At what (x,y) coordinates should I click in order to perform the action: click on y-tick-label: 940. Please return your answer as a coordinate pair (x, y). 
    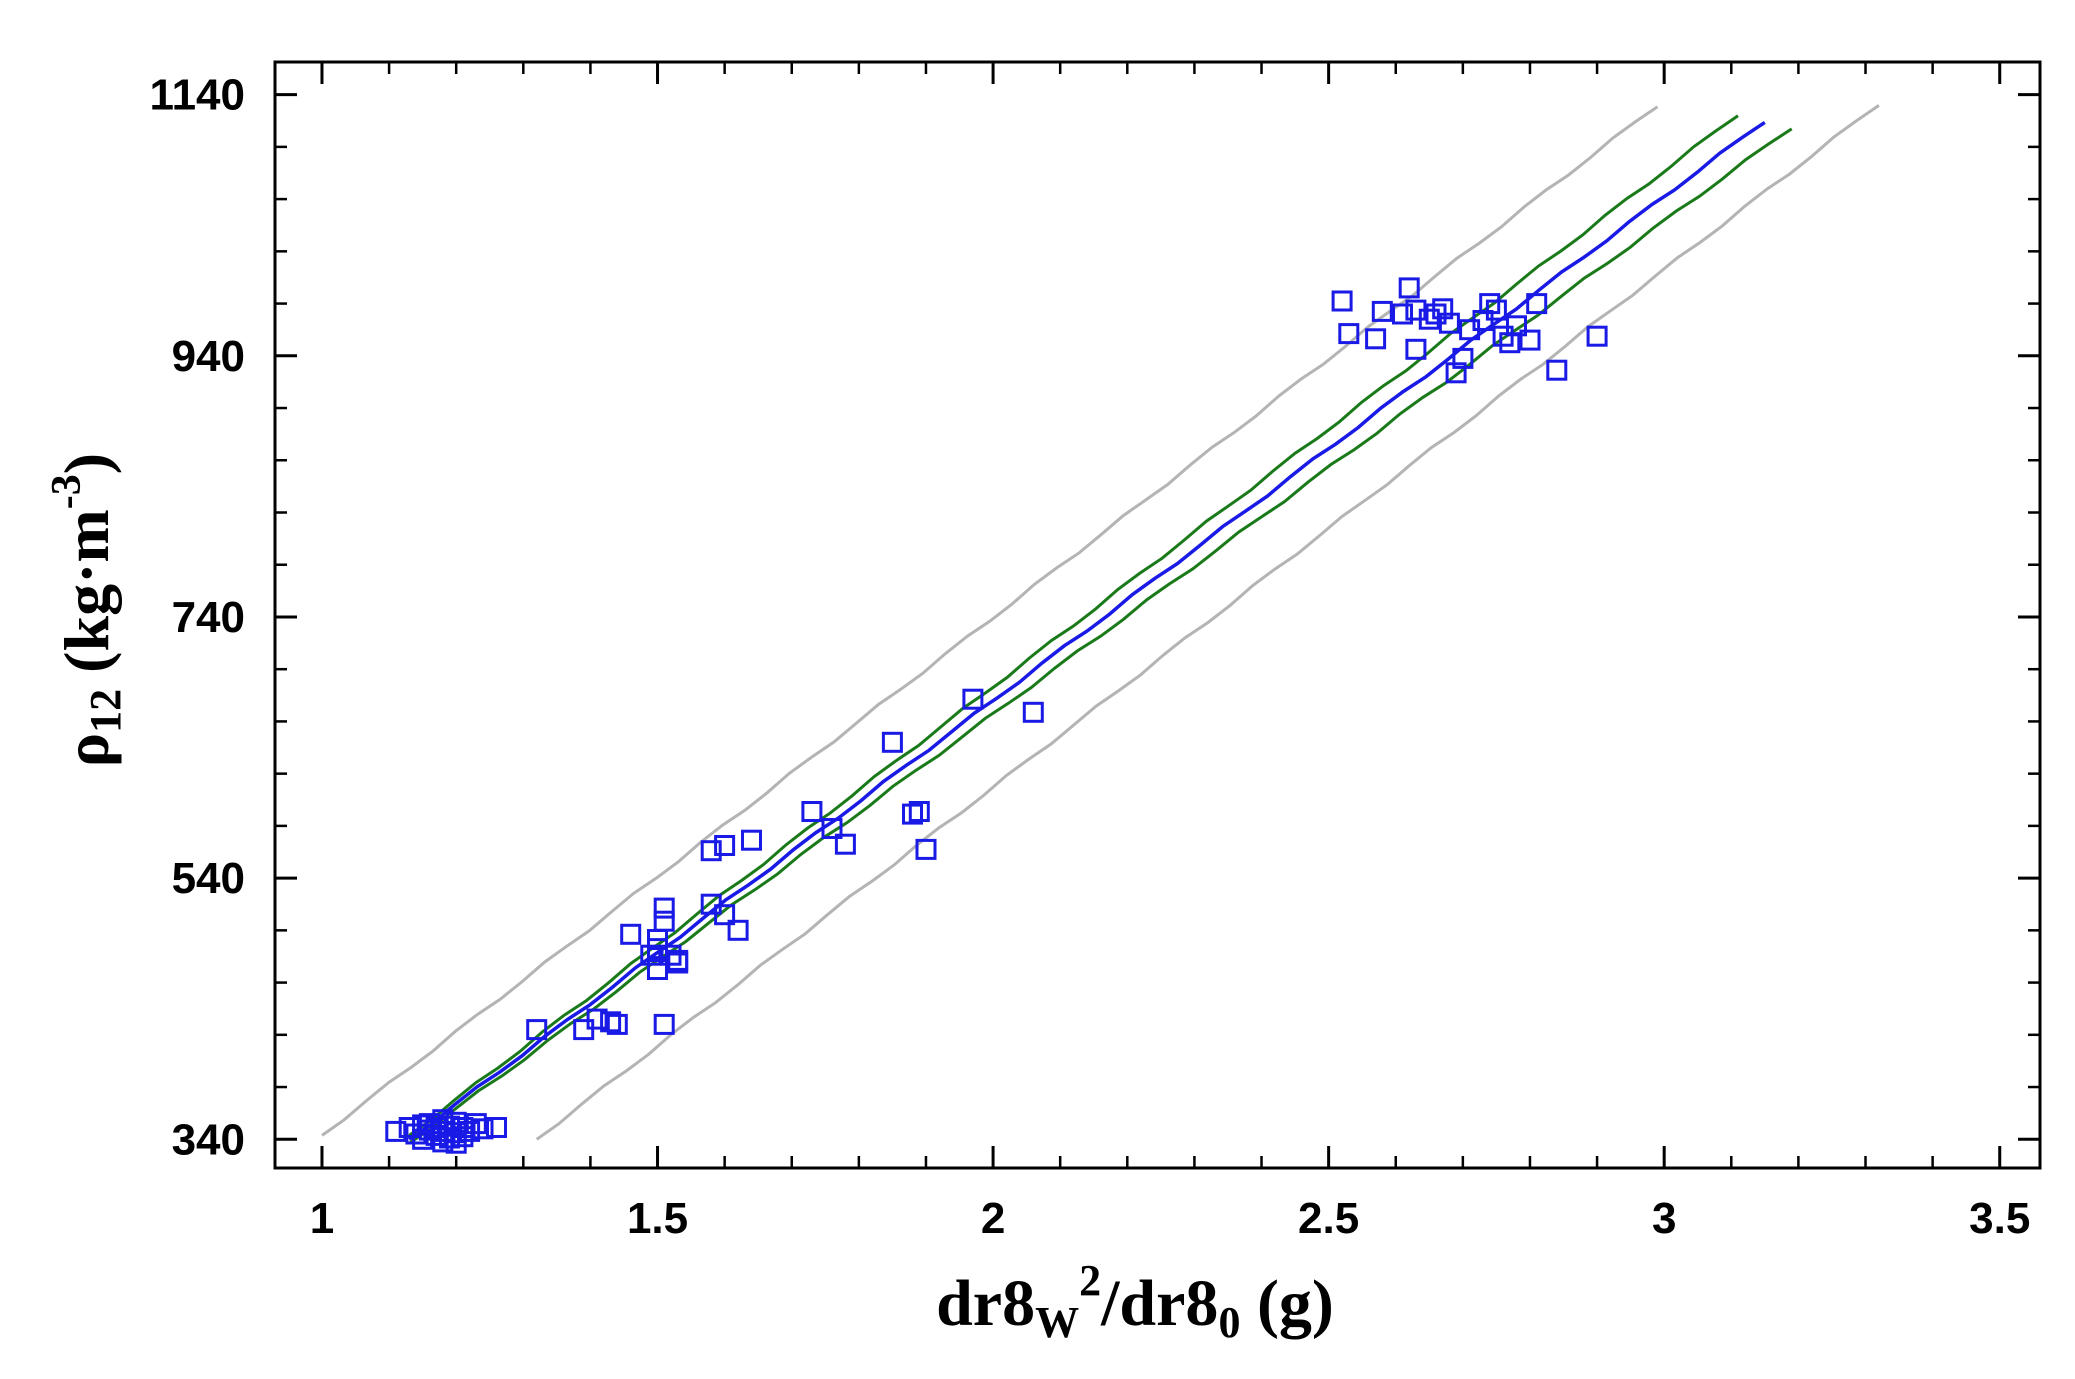
    Looking at the image, I should click on (208, 356).